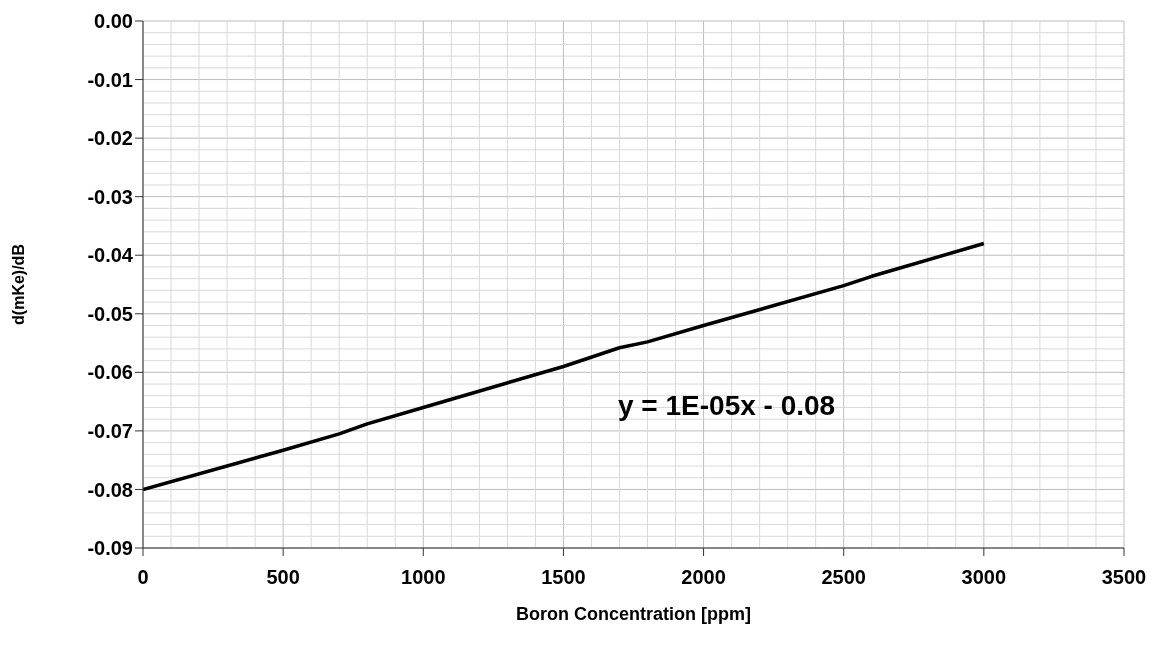 The image size is (1165, 646). I want to click on y-tick-label: -0.09, so click(110, 548).